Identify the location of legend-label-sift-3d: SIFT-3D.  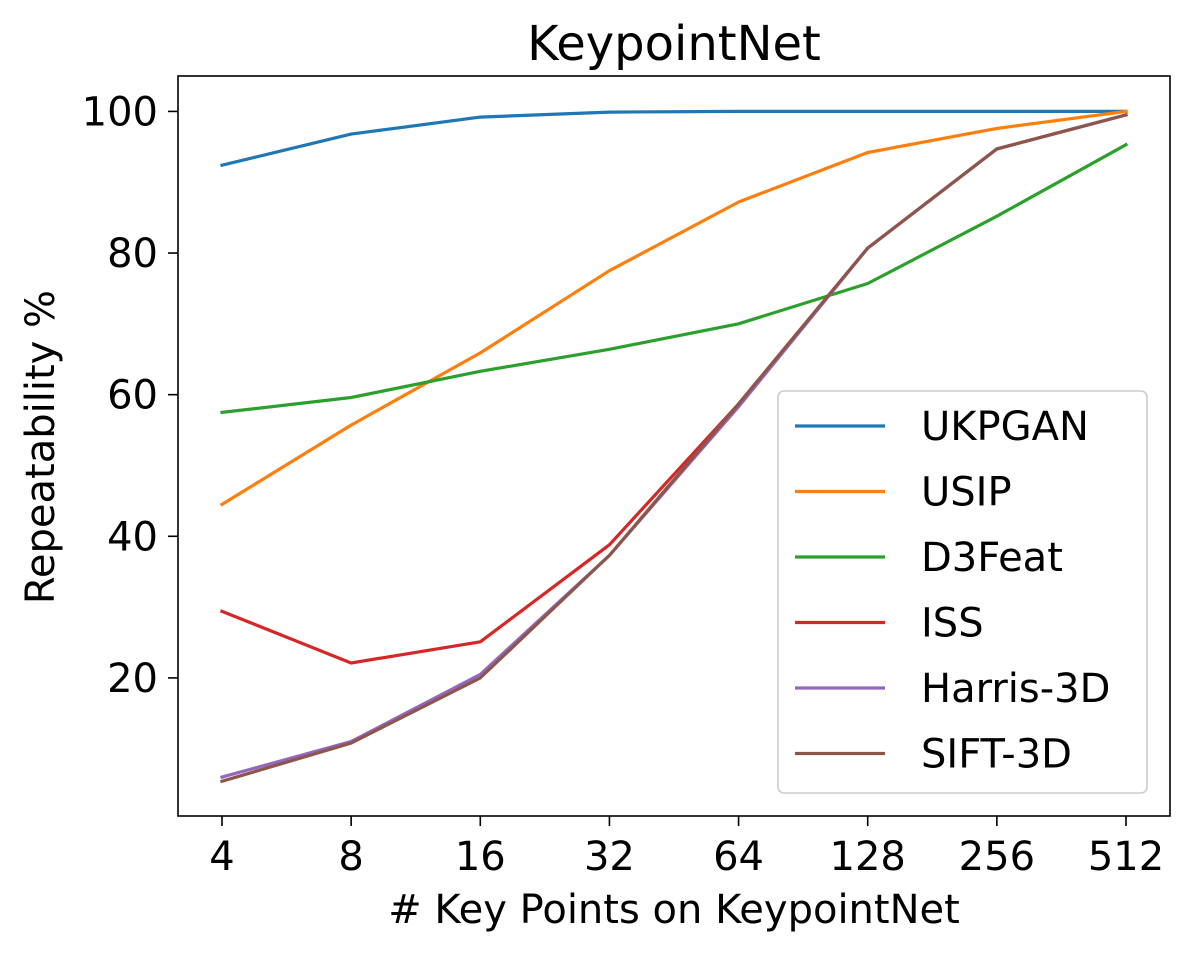
(996, 755).